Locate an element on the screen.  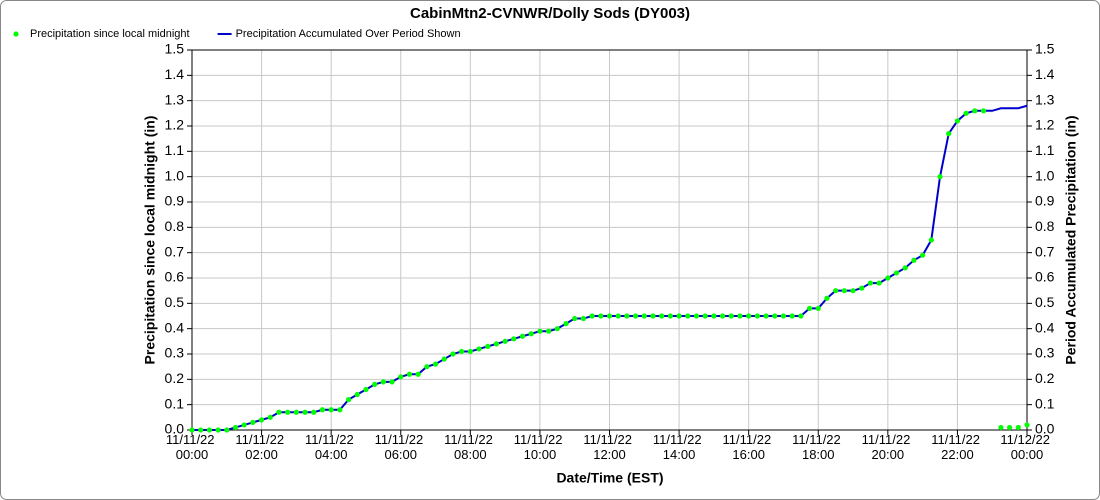
x-tick-label: 11/11/22 08:00 is located at coordinates (470, 447).